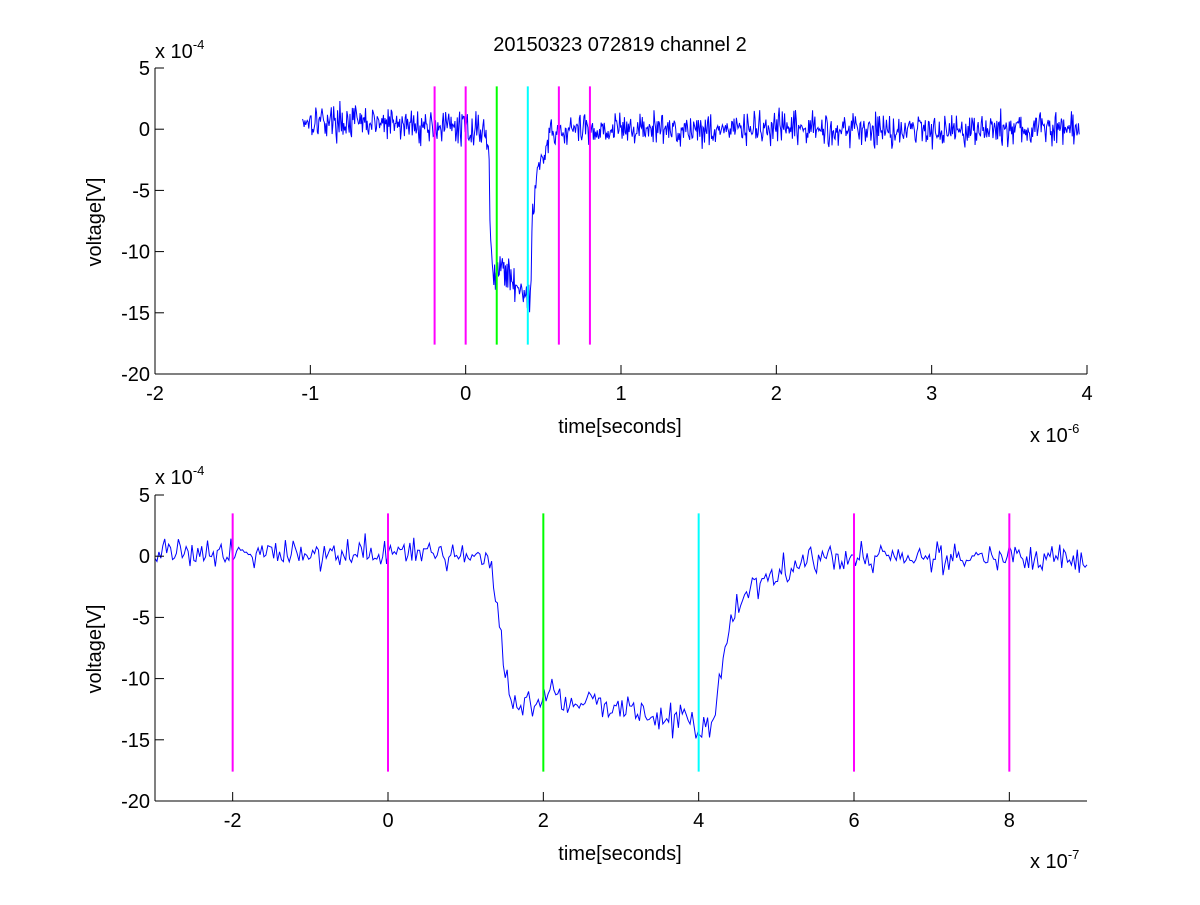 The height and width of the screenshot is (905, 1200). I want to click on top-x-tick-label-1: -1, so click(310, 394).